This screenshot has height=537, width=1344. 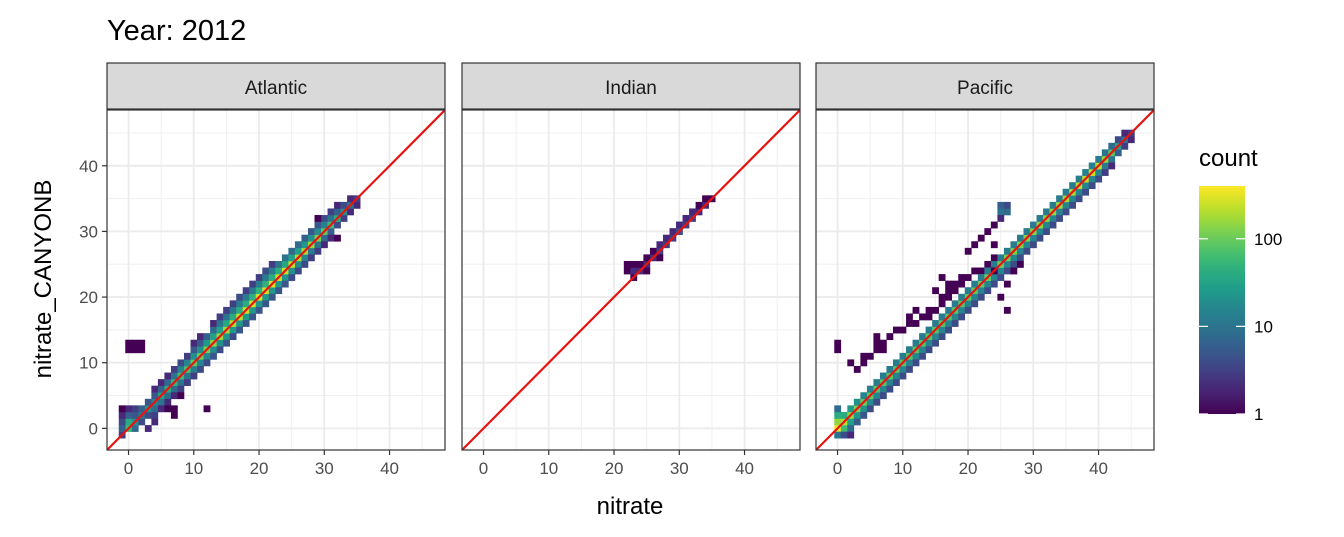 I want to click on facet-strip, so click(x=276, y=86).